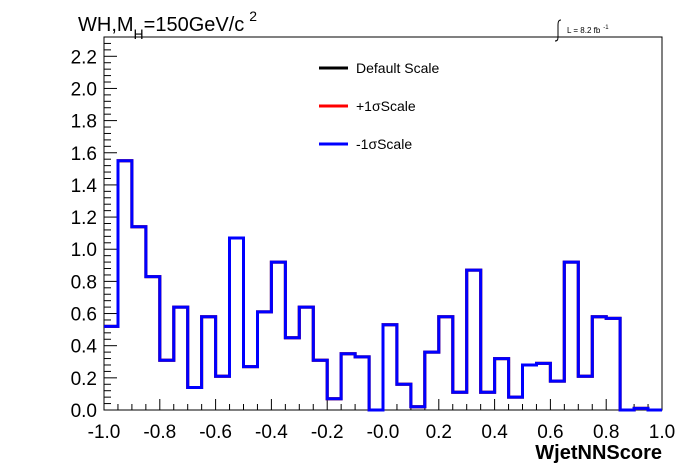  I want to click on chart-title: WH,MH=150GeV/c 2, so click(167, 25).